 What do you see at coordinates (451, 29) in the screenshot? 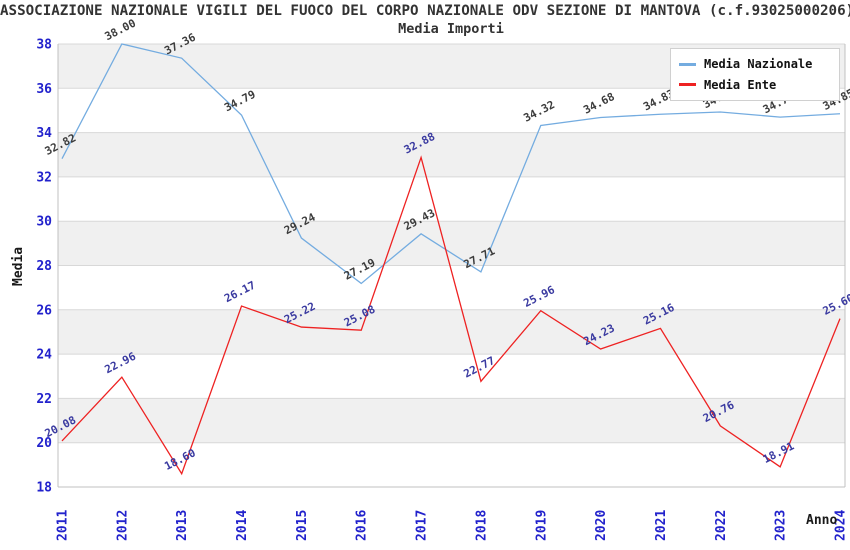
I see `chart-subtitle: Media Importi` at bounding box center [451, 29].